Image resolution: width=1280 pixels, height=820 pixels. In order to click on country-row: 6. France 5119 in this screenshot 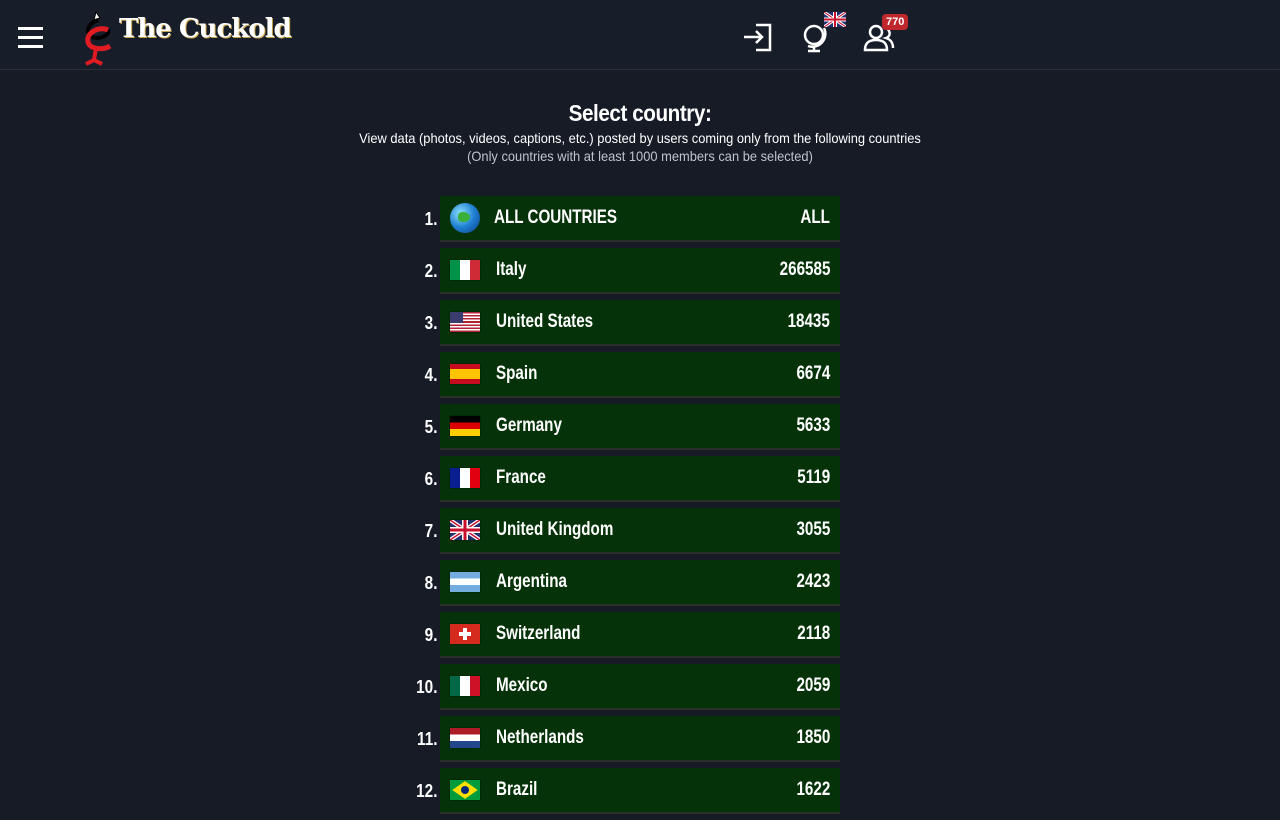, I will do `click(620, 479)`.